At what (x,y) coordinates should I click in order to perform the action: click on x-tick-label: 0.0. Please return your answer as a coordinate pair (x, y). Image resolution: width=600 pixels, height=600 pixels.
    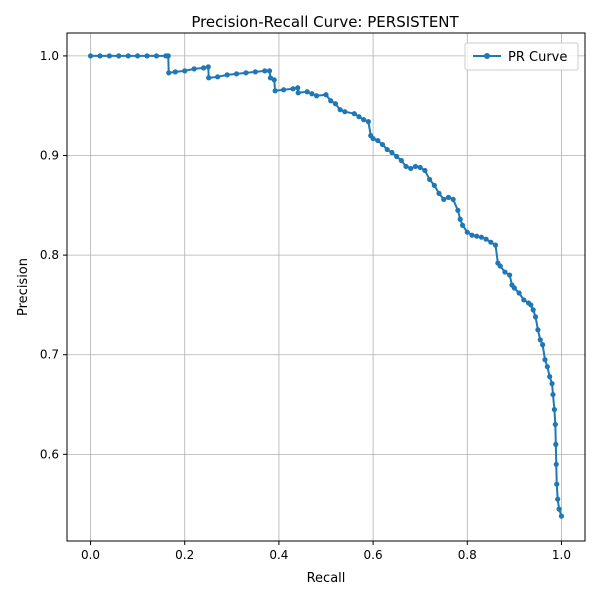
    Looking at the image, I should click on (90, 555).